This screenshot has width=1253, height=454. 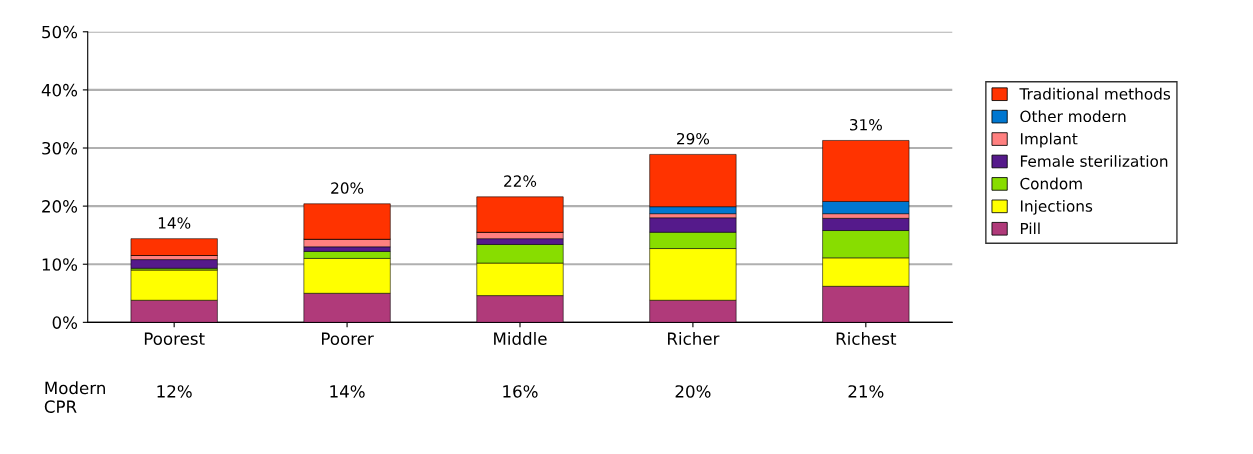 I want to click on x-tick-label: Richest, so click(x=866, y=338).